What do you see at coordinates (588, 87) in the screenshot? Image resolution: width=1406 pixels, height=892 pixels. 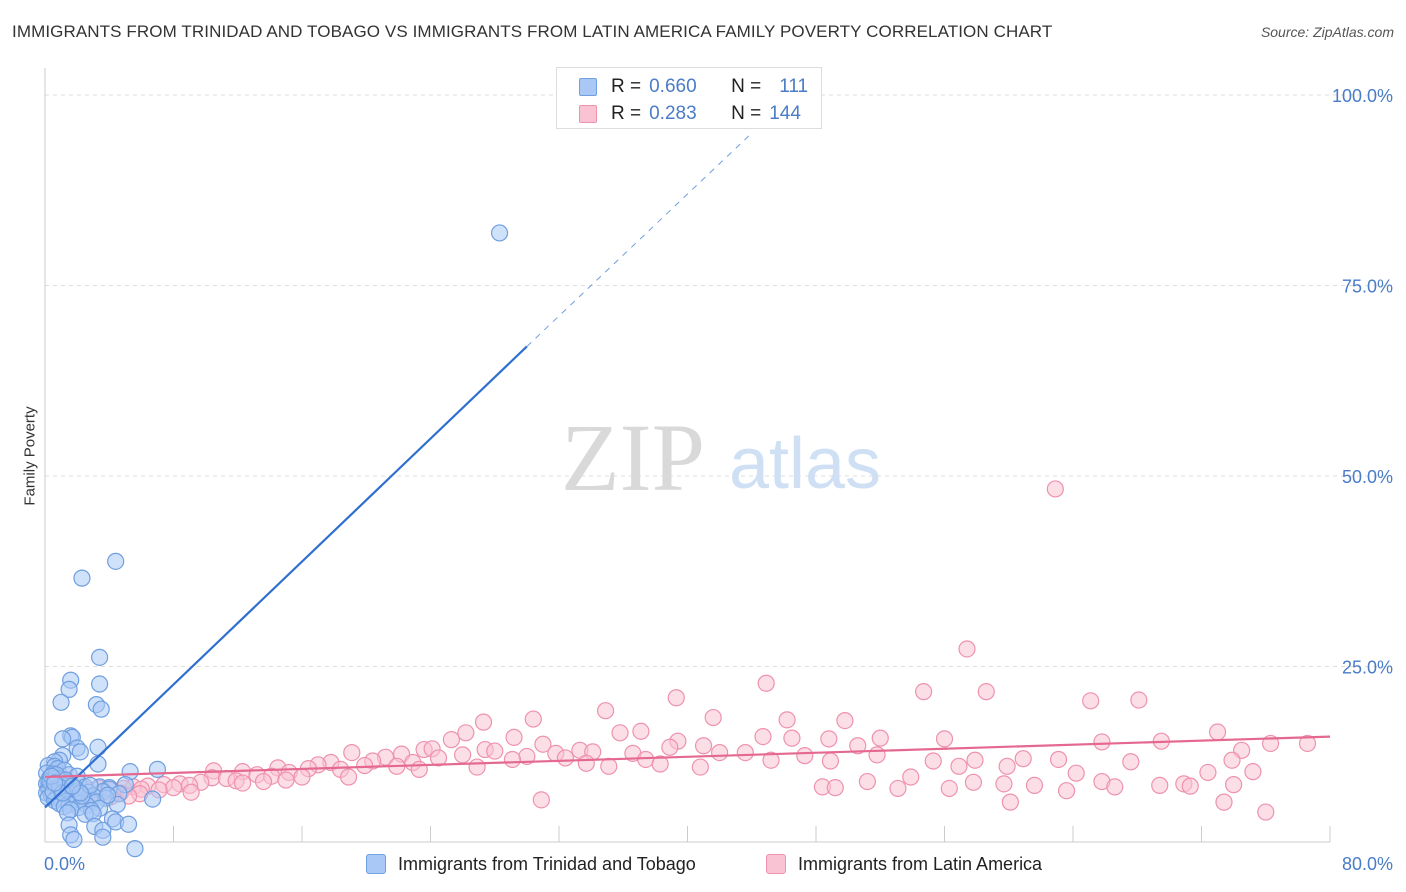 I see `stats-swatch-trinidad` at bounding box center [588, 87].